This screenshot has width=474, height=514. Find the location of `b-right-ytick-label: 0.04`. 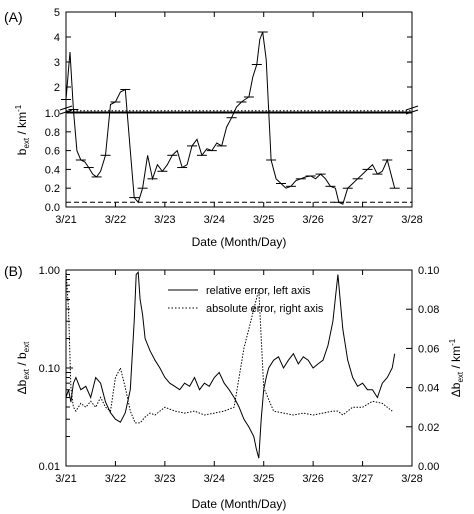

b-right-ytick-label: 0.04 is located at coordinates (428, 389).